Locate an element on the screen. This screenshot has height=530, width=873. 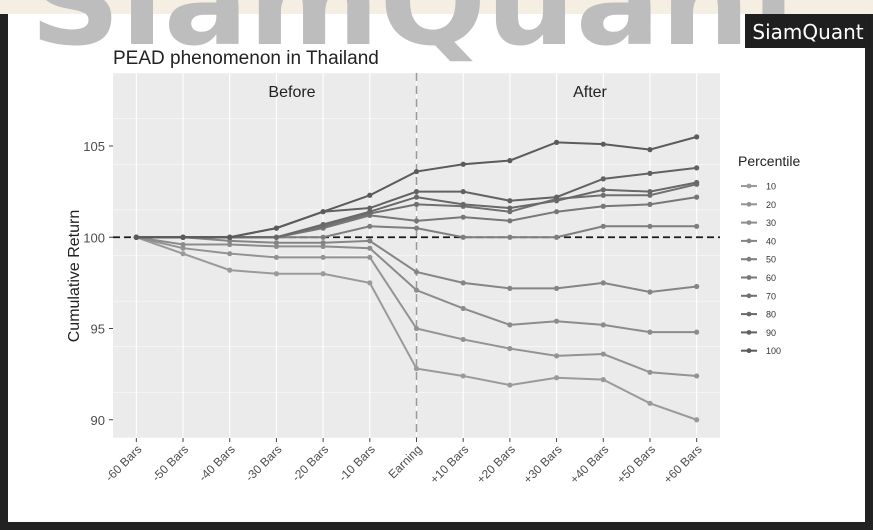
brand-badge-bg is located at coordinates (808, 31).